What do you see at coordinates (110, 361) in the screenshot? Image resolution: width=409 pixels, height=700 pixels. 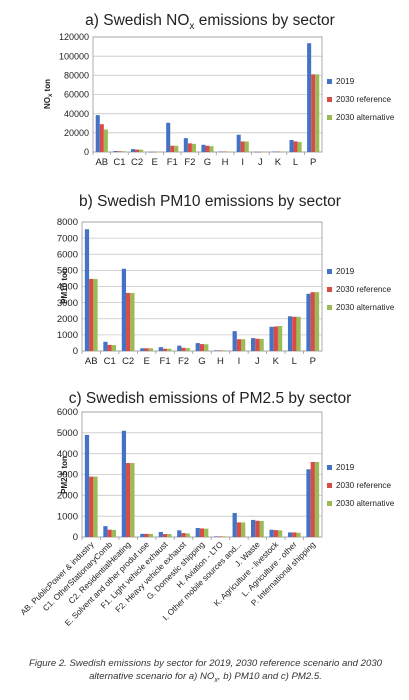 I see `x-tick-label: C1` at bounding box center [110, 361].